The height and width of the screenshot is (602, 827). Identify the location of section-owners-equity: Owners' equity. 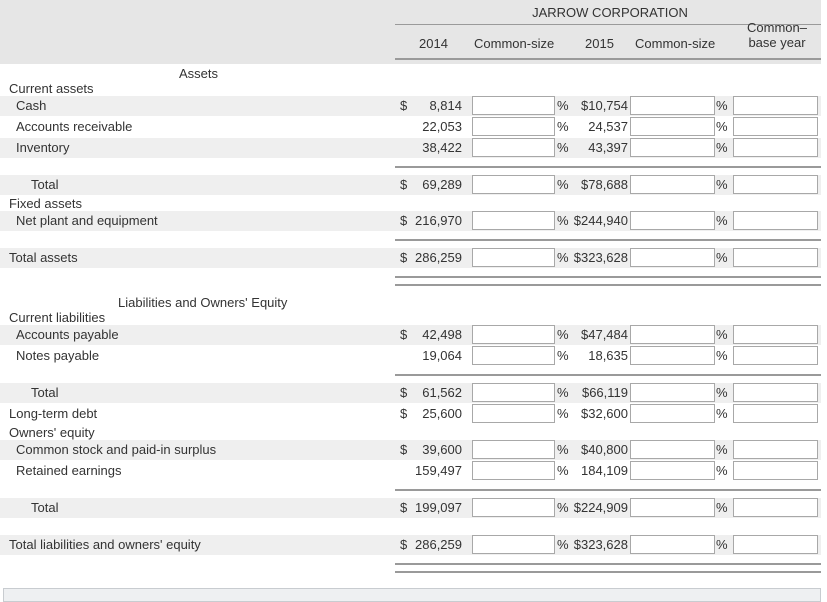
(52, 432).